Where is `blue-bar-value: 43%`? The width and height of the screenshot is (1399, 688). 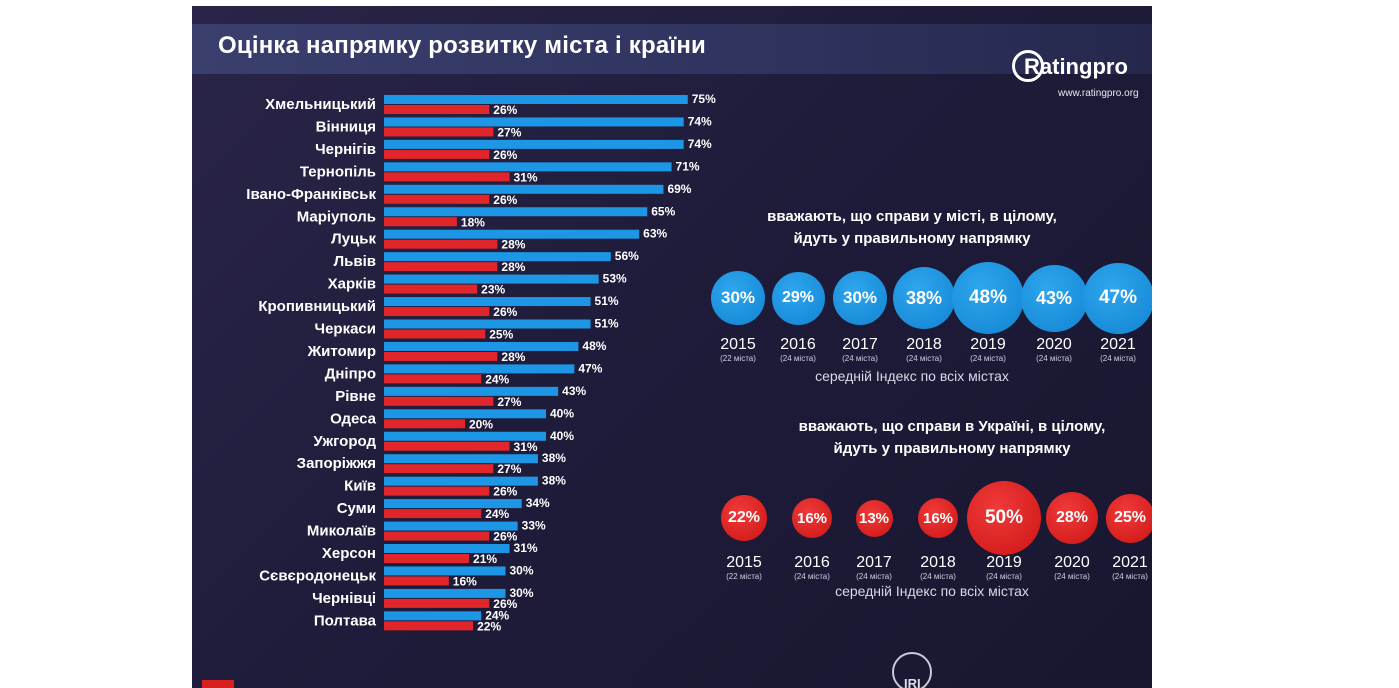
blue-bar-value: 43% is located at coordinates (574, 391).